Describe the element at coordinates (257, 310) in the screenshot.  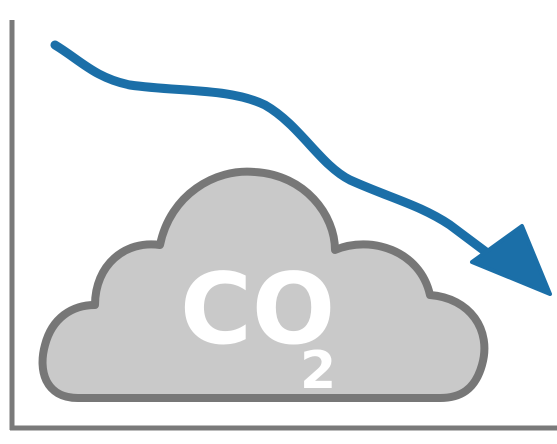
I see `co-text: CO` at that location.